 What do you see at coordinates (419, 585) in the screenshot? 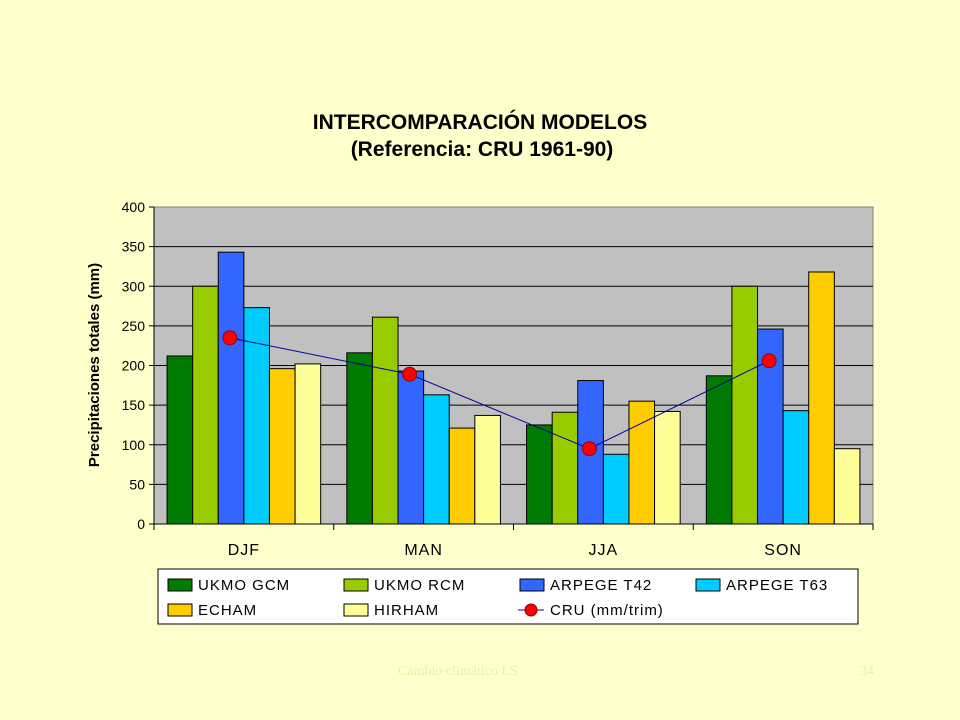
I see `legend-label: UKMO RCM` at bounding box center [419, 585].